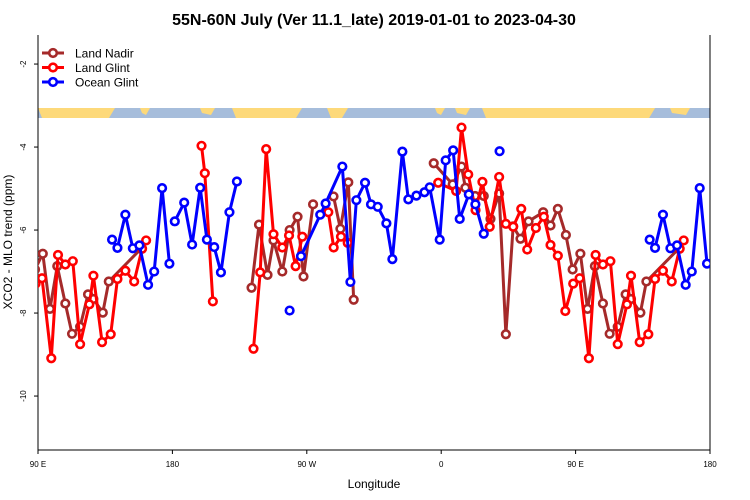 The height and width of the screenshot is (500, 750). What do you see at coordinates (441, 464) in the screenshot?
I see `x-tick-label: 0` at bounding box center [441, 464].